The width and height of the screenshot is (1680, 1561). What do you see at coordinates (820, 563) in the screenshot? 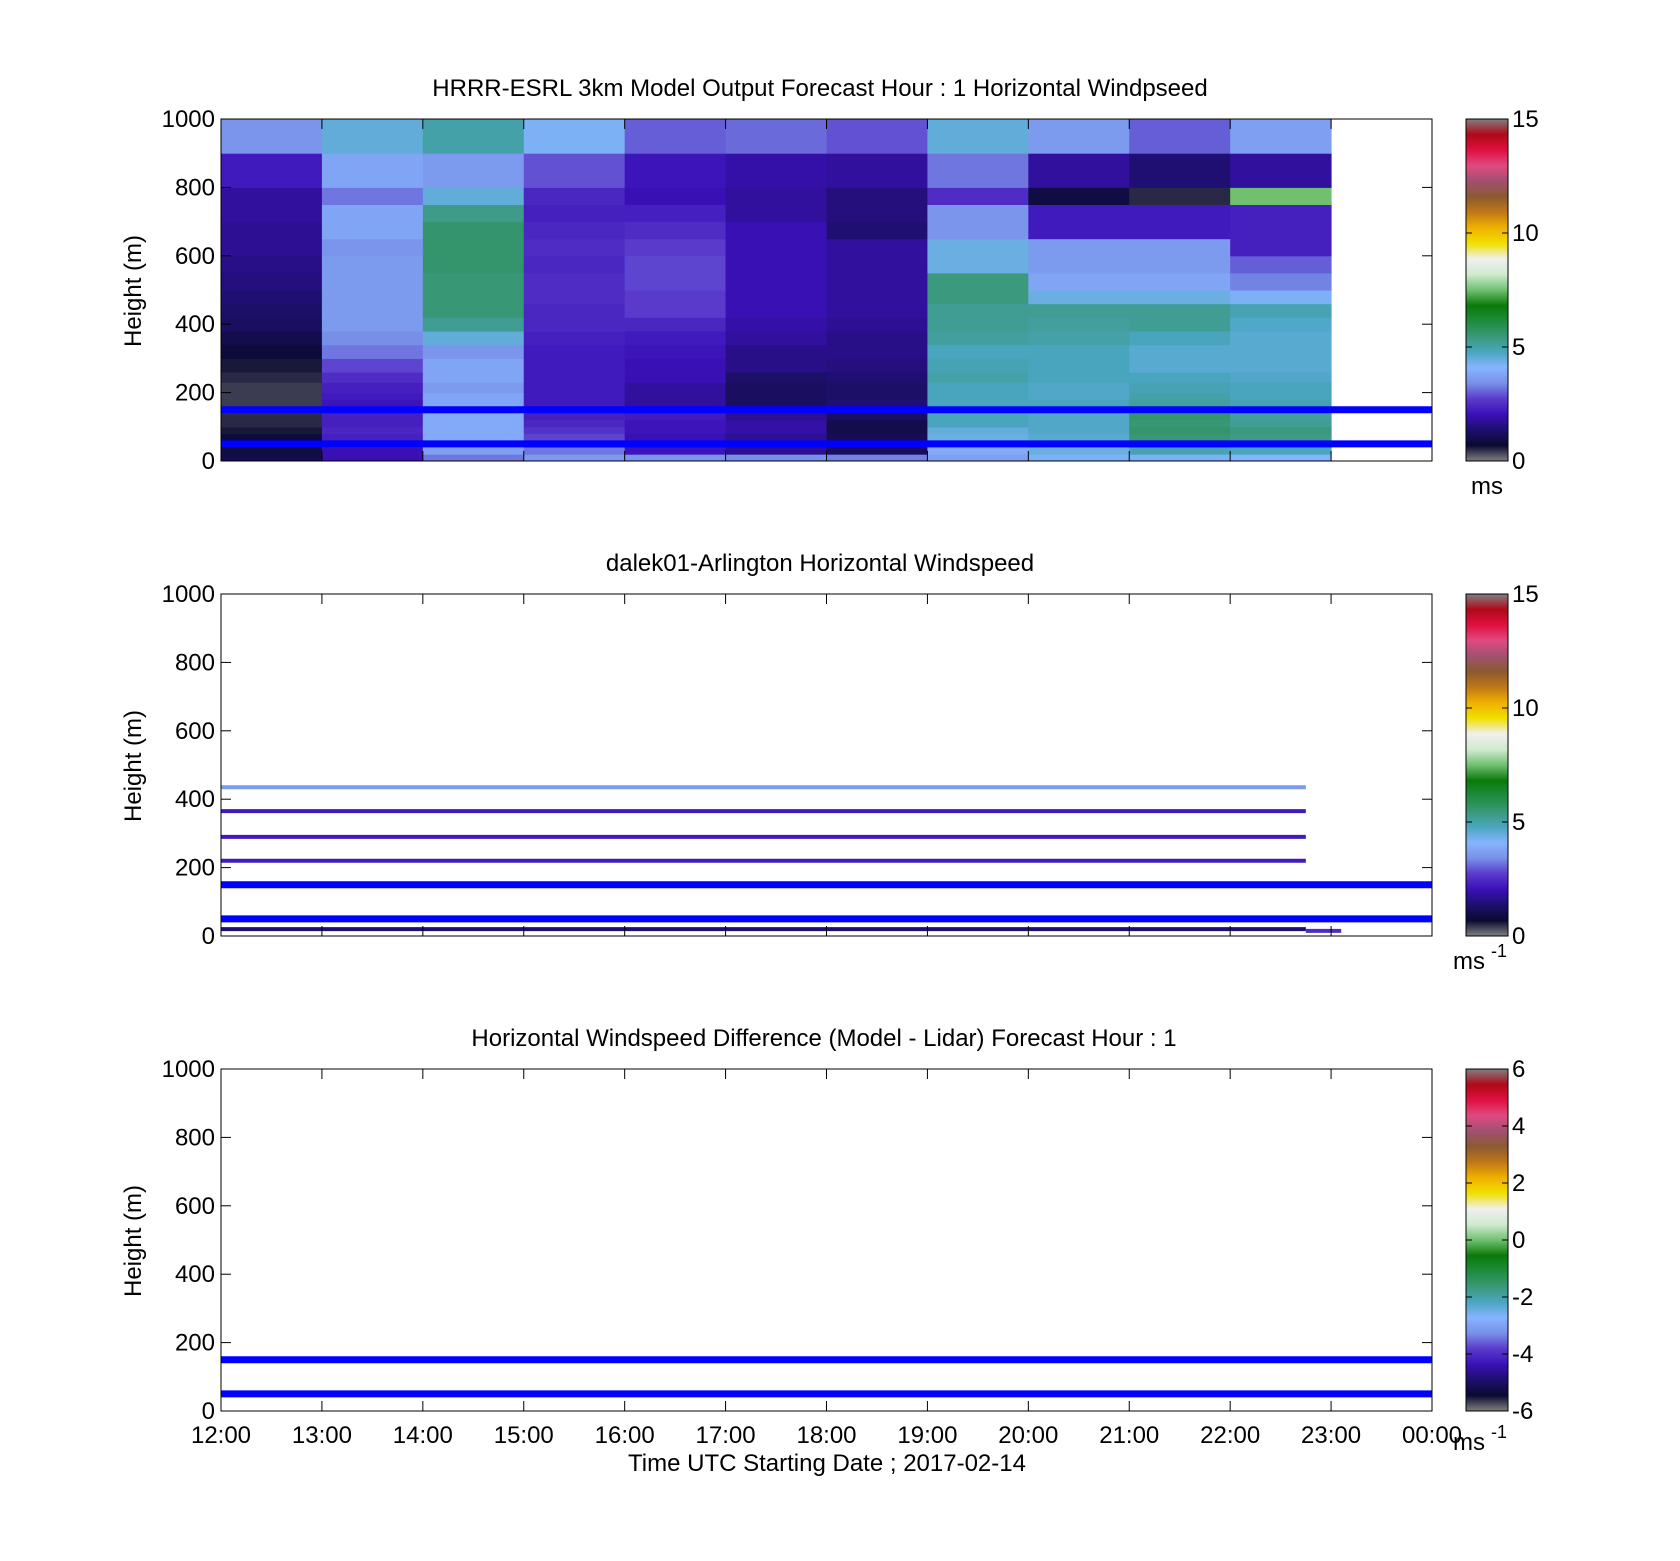
I see `panel-lidar-title: dalek01-Arlington Horizontal Windspeed` at bounding box center [820, 563].